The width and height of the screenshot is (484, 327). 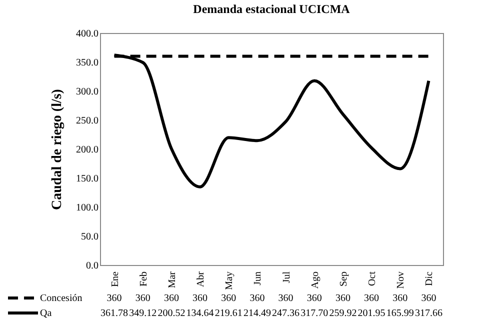 What do you see at coordinates (172, 279) in the screenshot?
I see `x-tick-label: Mar` at bounding box center [172, 279].